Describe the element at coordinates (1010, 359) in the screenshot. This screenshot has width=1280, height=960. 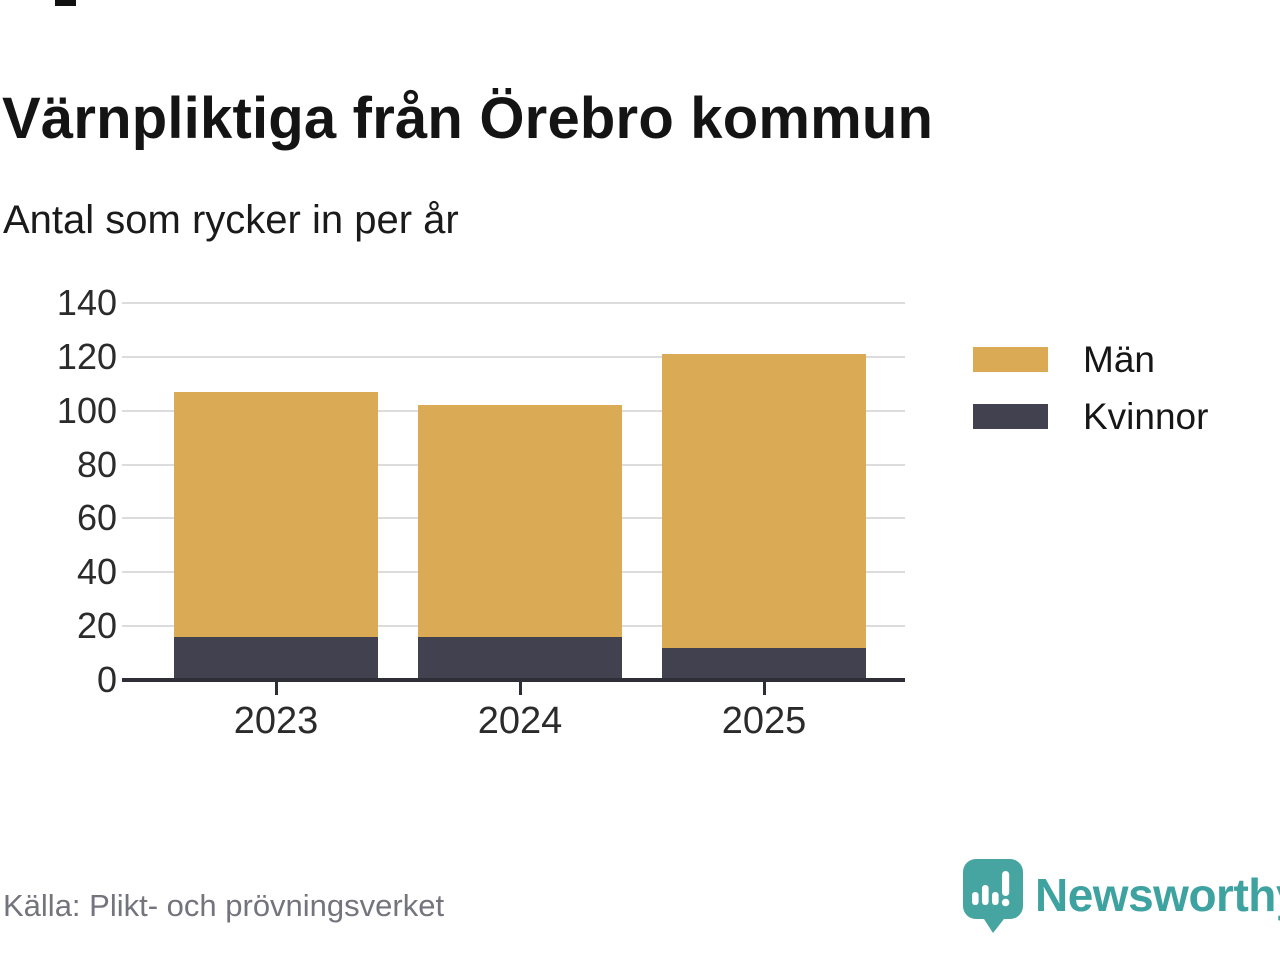
I see `legend-swatch-män` at that location.